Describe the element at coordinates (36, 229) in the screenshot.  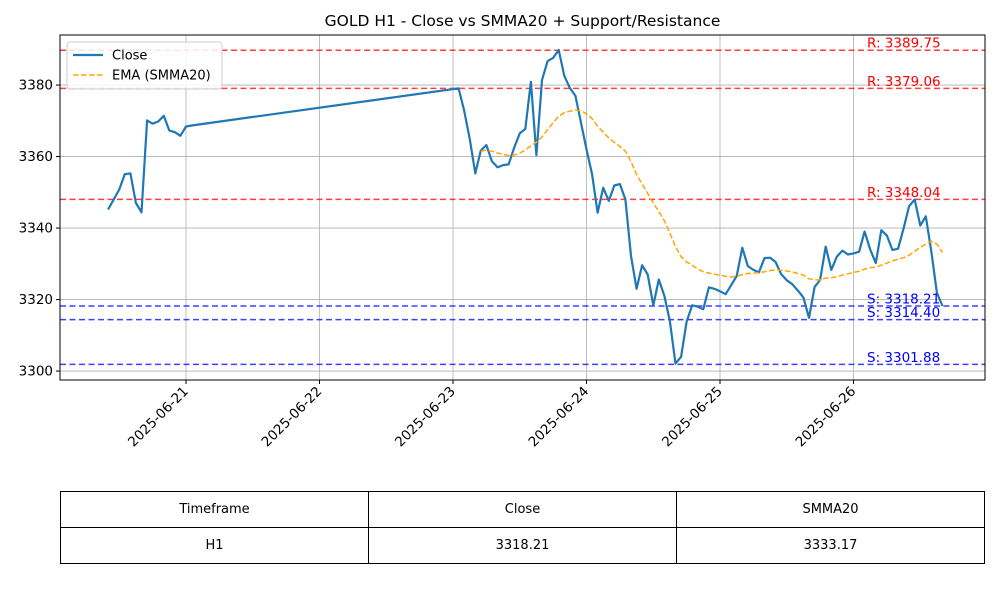
I see `y-tick-label: 3340` at that location.